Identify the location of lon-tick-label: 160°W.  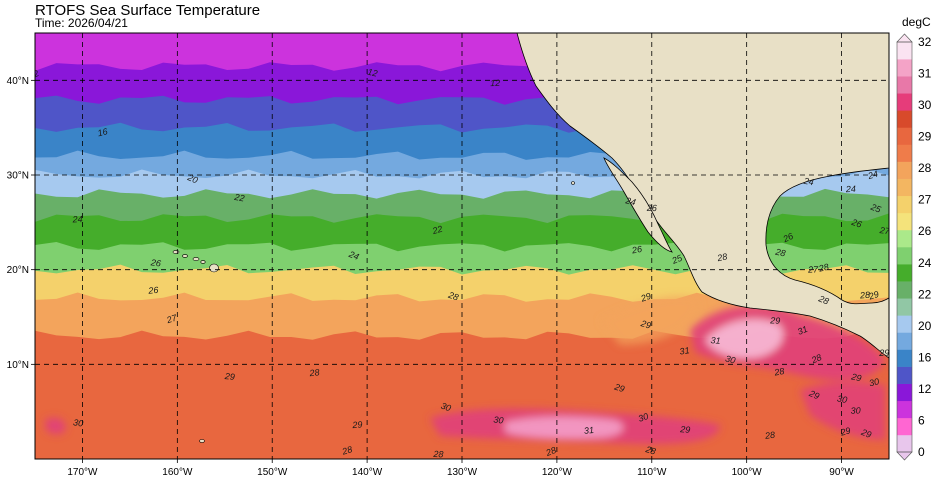
(177, 472).